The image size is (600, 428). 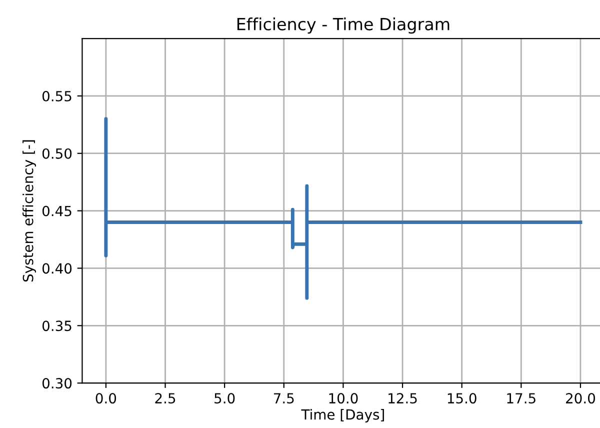 I want to click on x-tick-label: 7.5, so click(x=284, y=398).